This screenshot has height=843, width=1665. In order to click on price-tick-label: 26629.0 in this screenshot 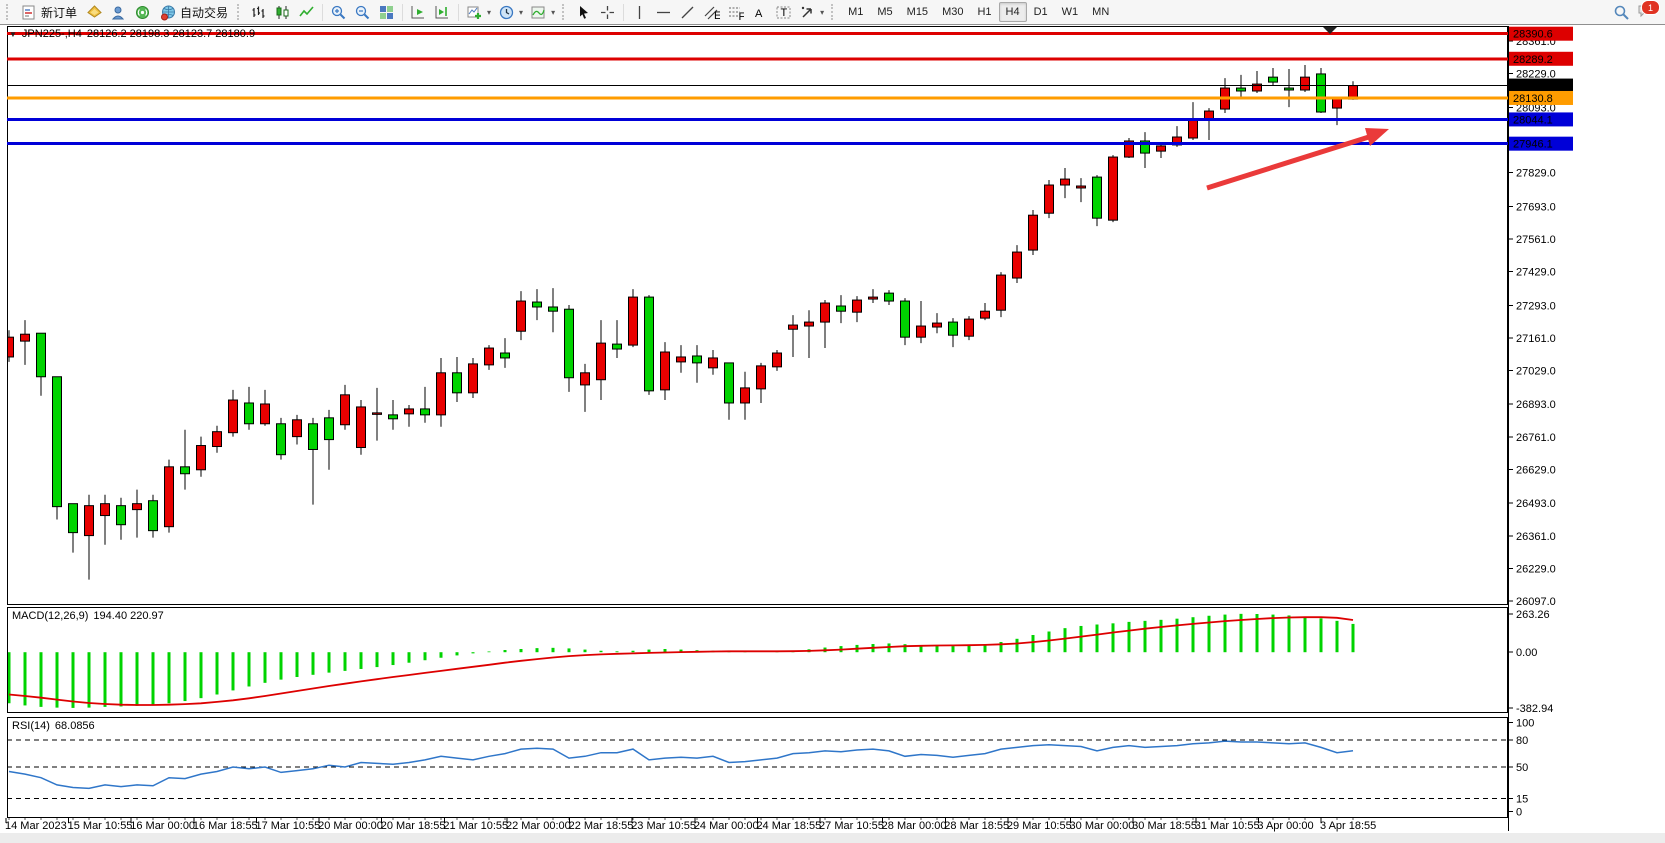, I will do `click(1536, 471)`.